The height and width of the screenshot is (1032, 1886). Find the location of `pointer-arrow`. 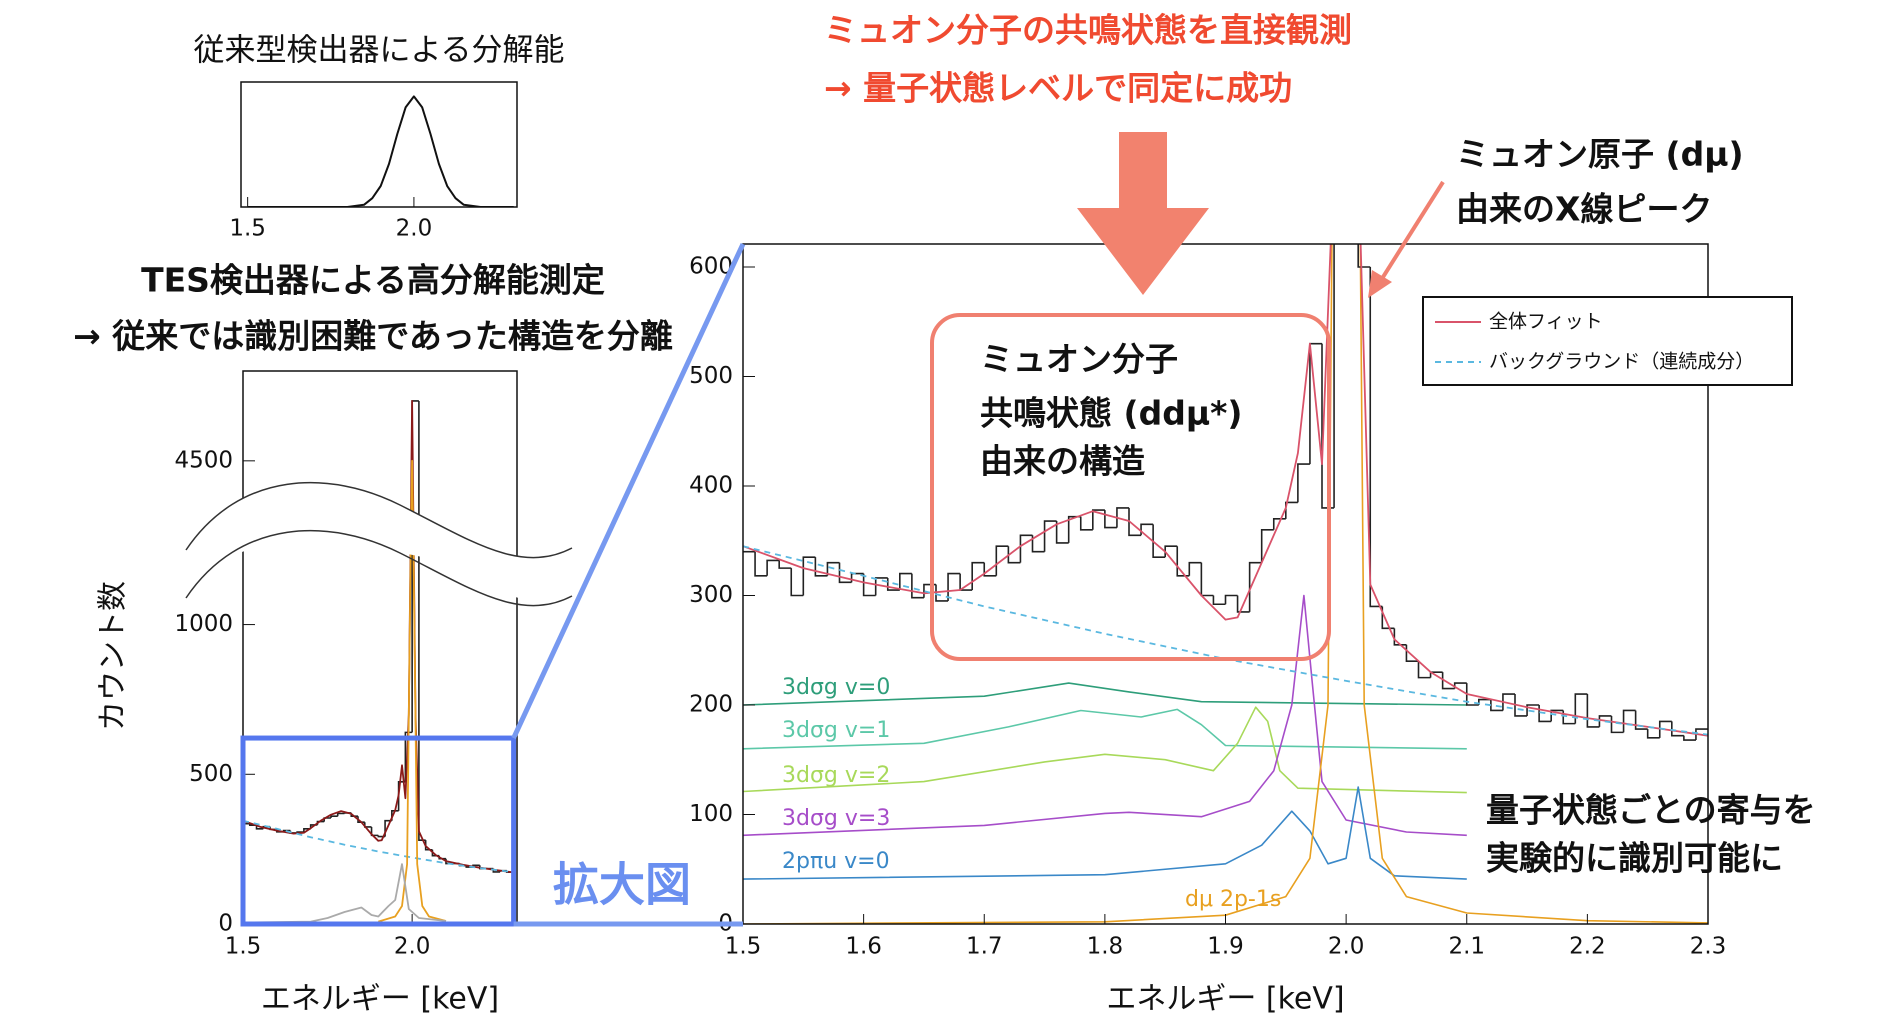

pointer-arrow is located at coordinates (1410, 233).